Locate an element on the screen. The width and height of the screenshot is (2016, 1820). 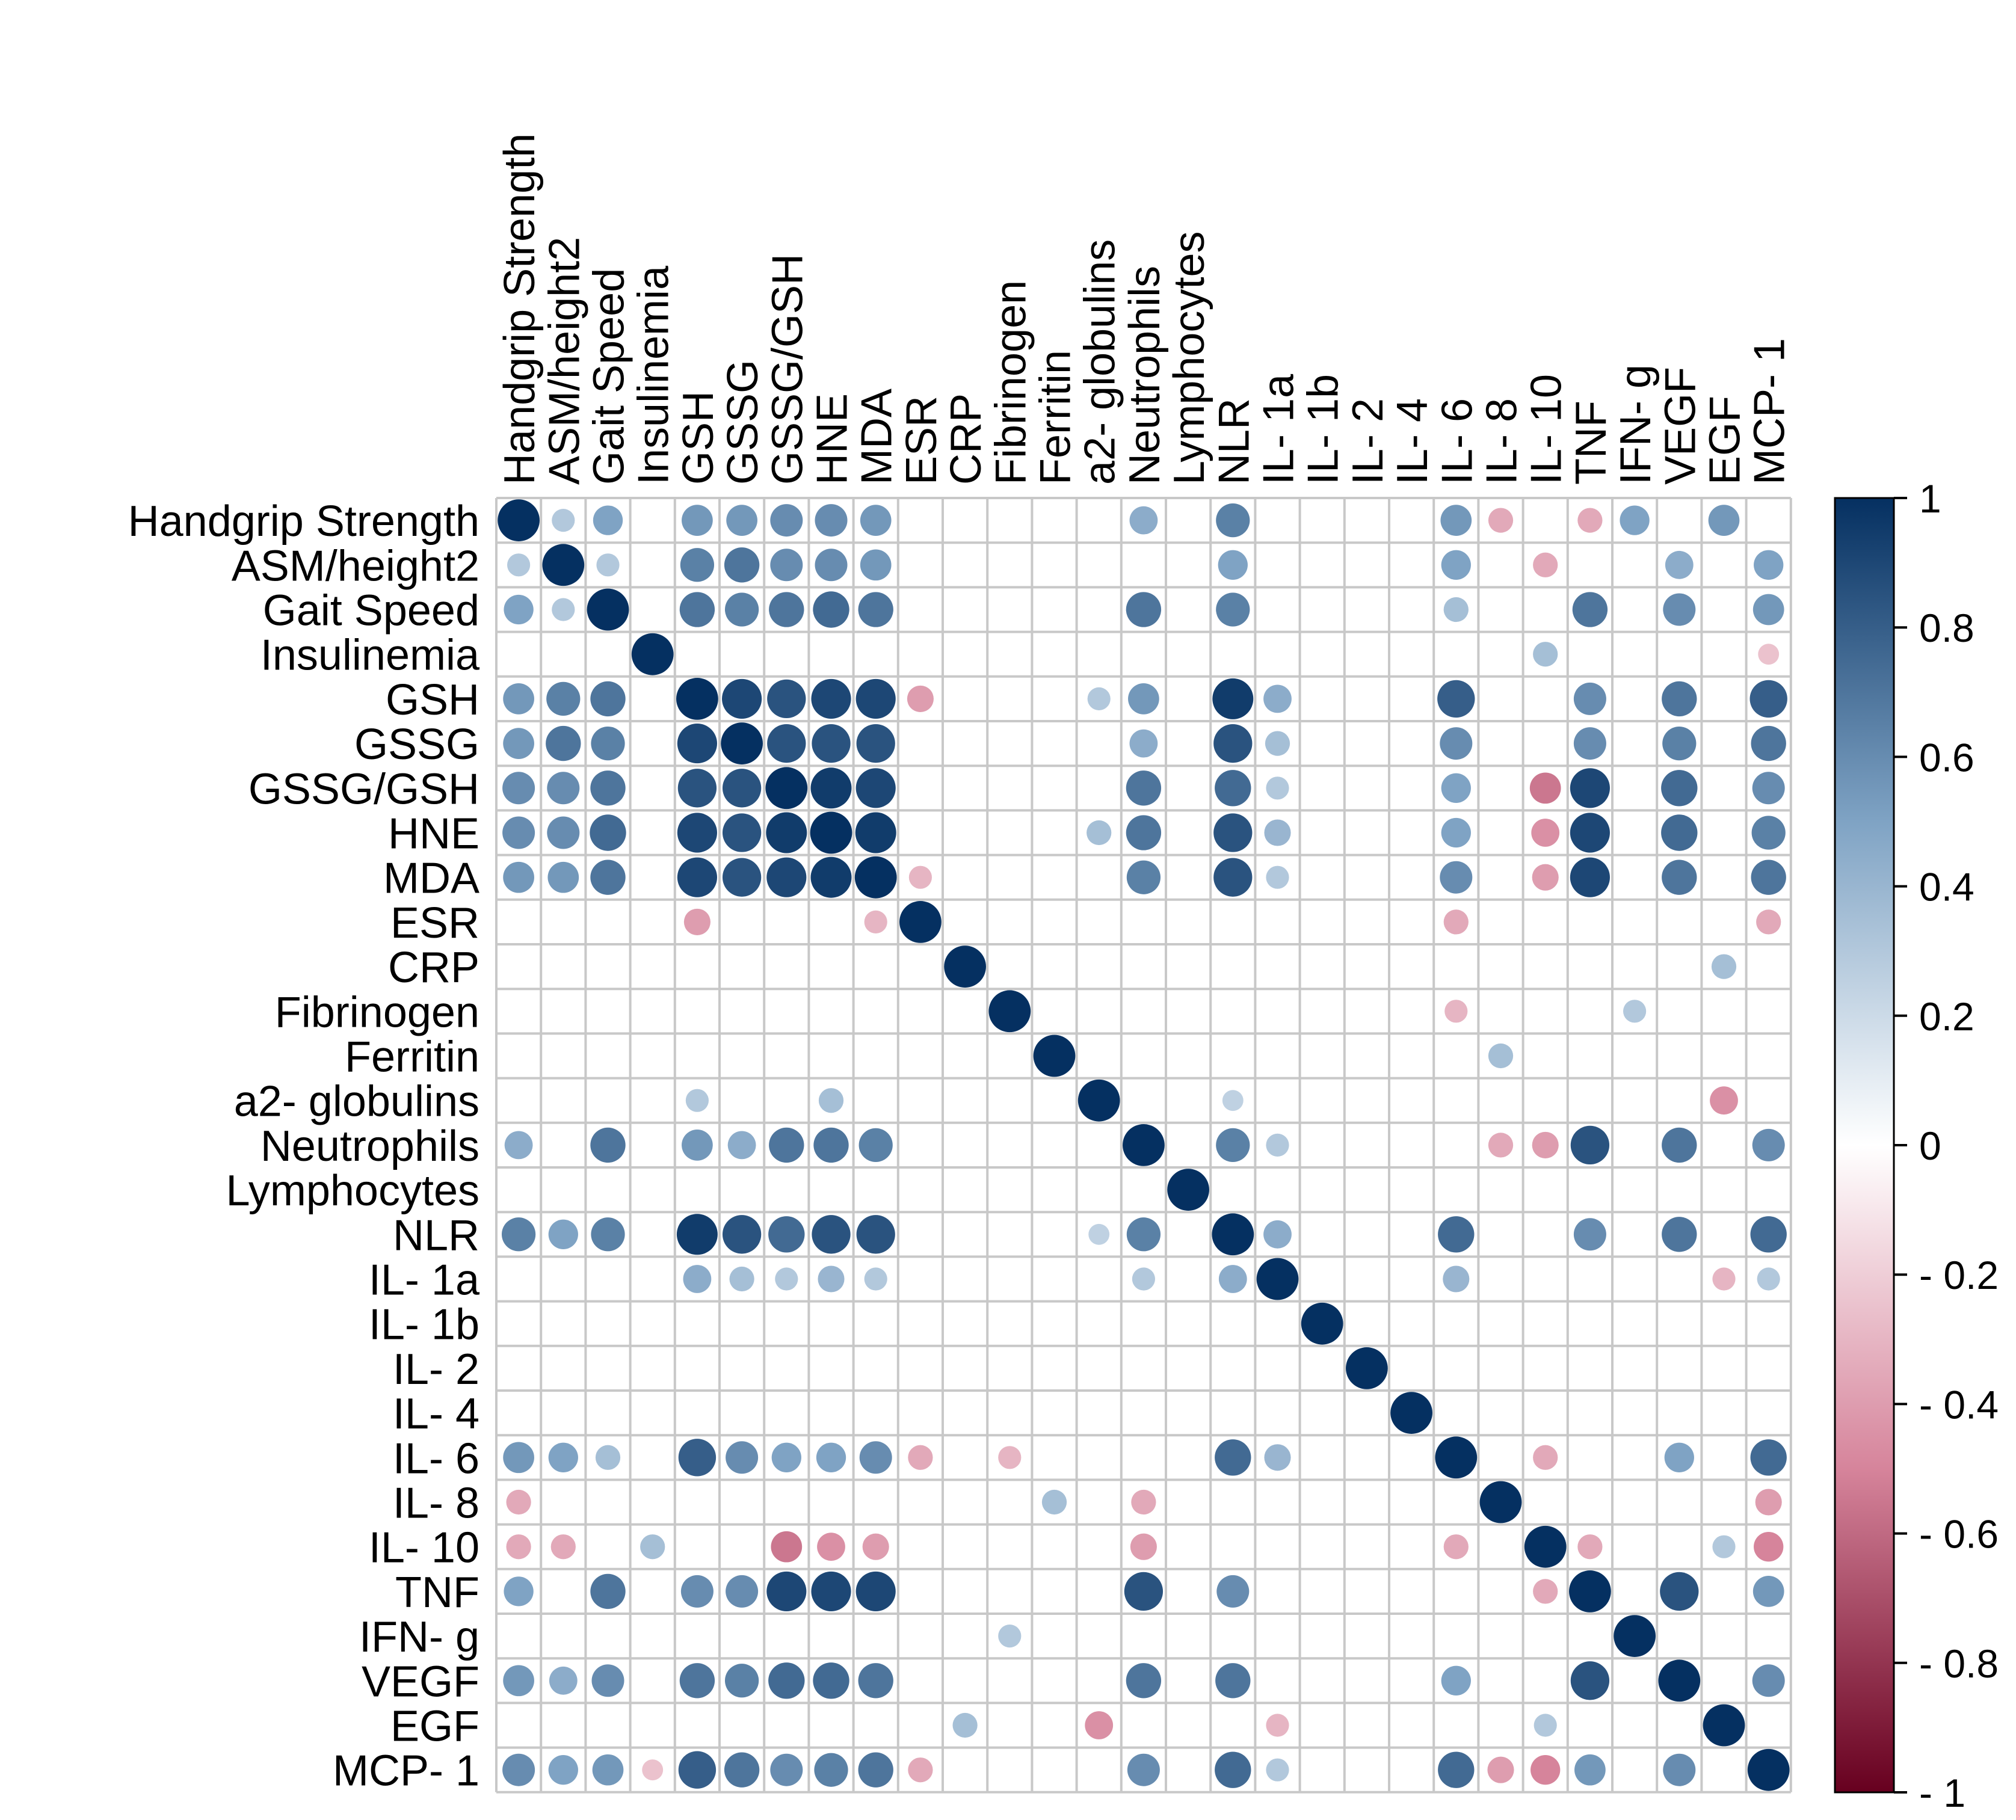
corr-circle-il-10-x-egf is located at coordinates (1724, 1546).